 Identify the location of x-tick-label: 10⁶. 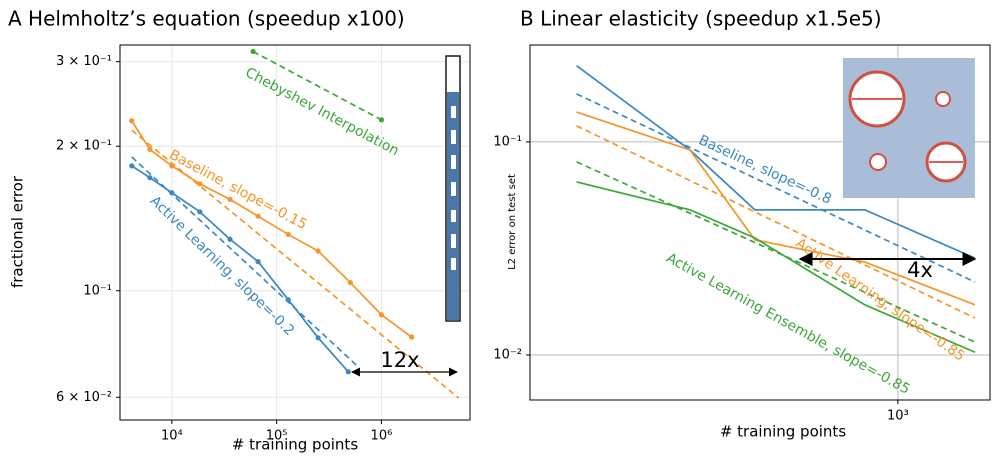
(382, 436).